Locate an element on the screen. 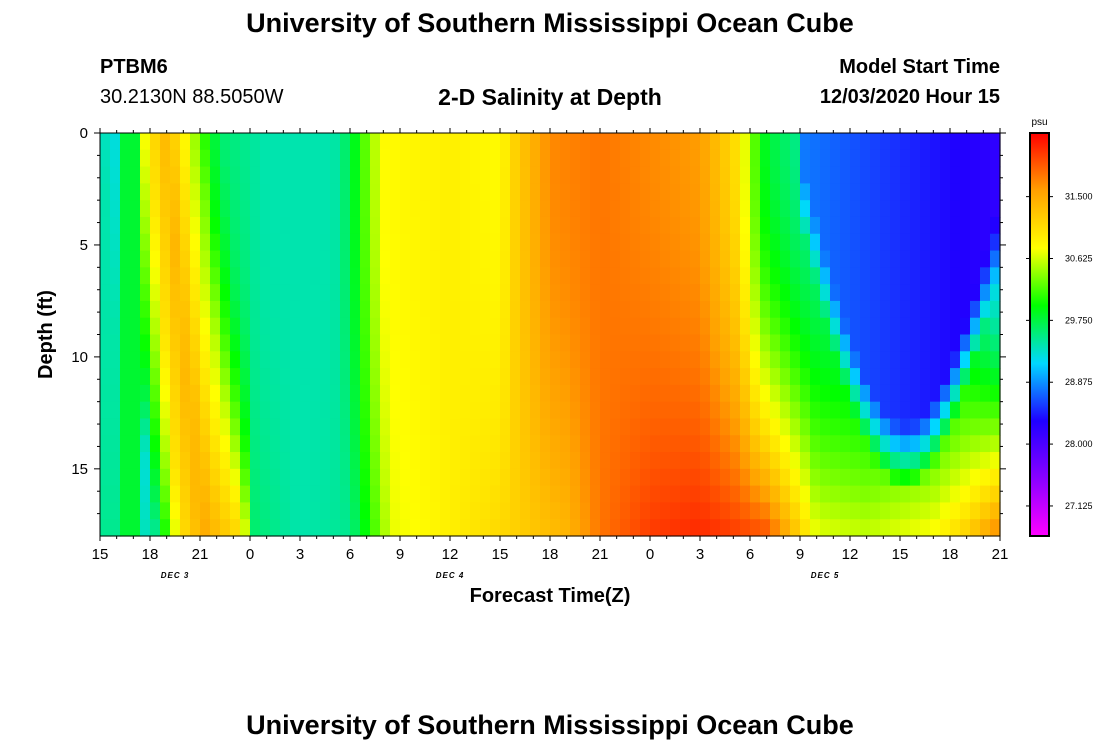 The image size is (1100, 750). colorbar-label: 29.750 is located at coordinates (1079, 320).